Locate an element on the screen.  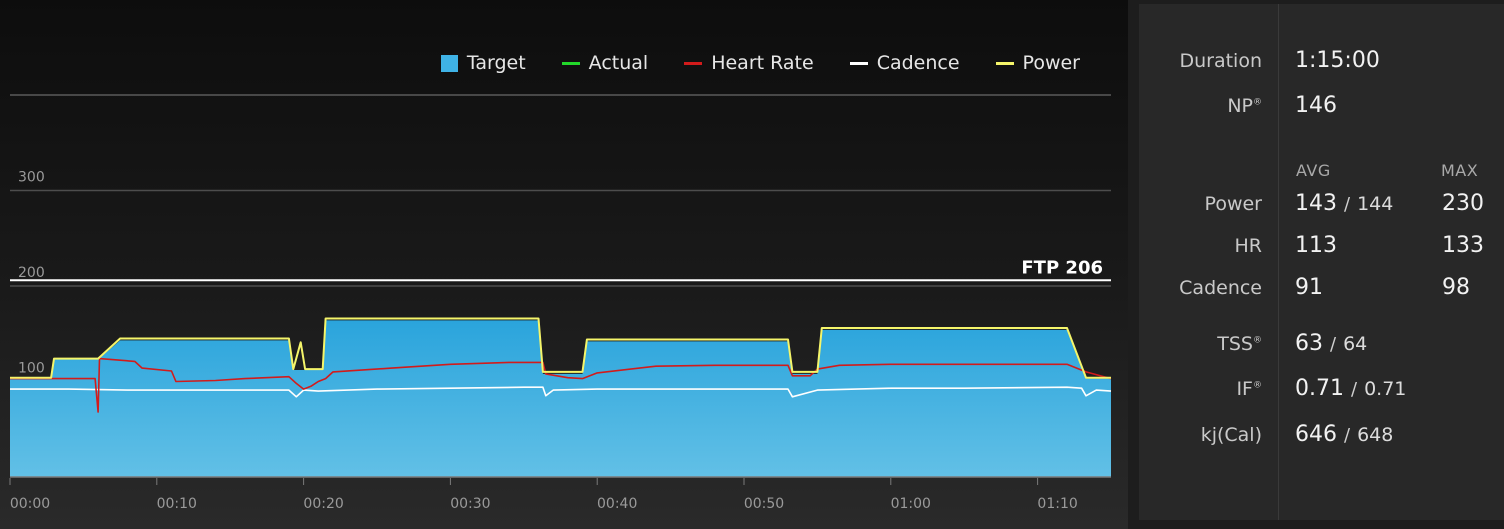
hr-max-value: 133 is located at coordinates (1463, 245).